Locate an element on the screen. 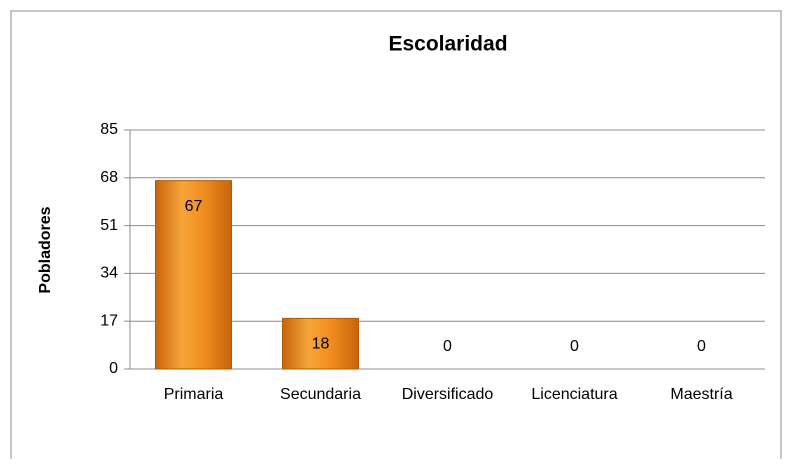 This screenshot has height=464, width=791. y-tick-label: 34 is located at coordinates (109, 273).